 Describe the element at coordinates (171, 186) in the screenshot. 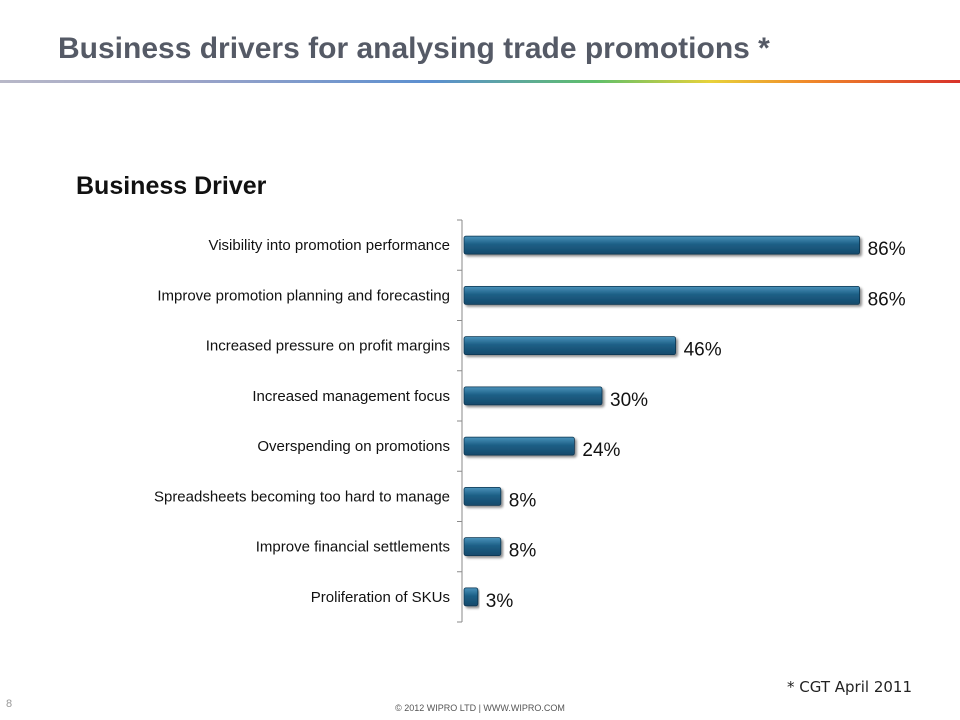

I see `chart-title: Business Driver` at that location.